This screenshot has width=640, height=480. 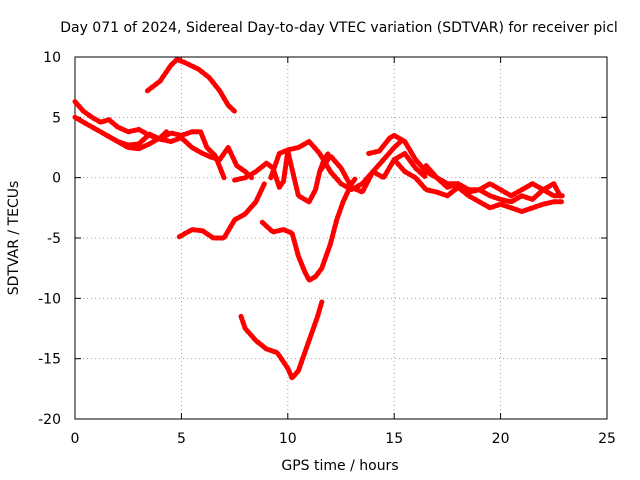 What do you see at coordinates (339, 466) in the screenshot?
I see `x-axis-label: GPS time / hours` at bounding box center [339, 466].